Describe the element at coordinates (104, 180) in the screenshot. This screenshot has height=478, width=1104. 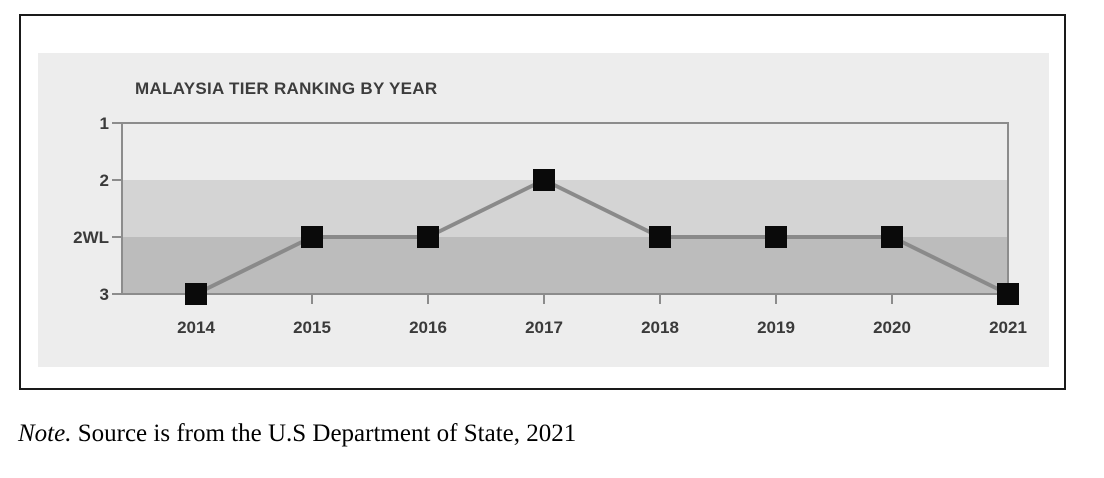
I see `y-tick-label: 2` at that location.